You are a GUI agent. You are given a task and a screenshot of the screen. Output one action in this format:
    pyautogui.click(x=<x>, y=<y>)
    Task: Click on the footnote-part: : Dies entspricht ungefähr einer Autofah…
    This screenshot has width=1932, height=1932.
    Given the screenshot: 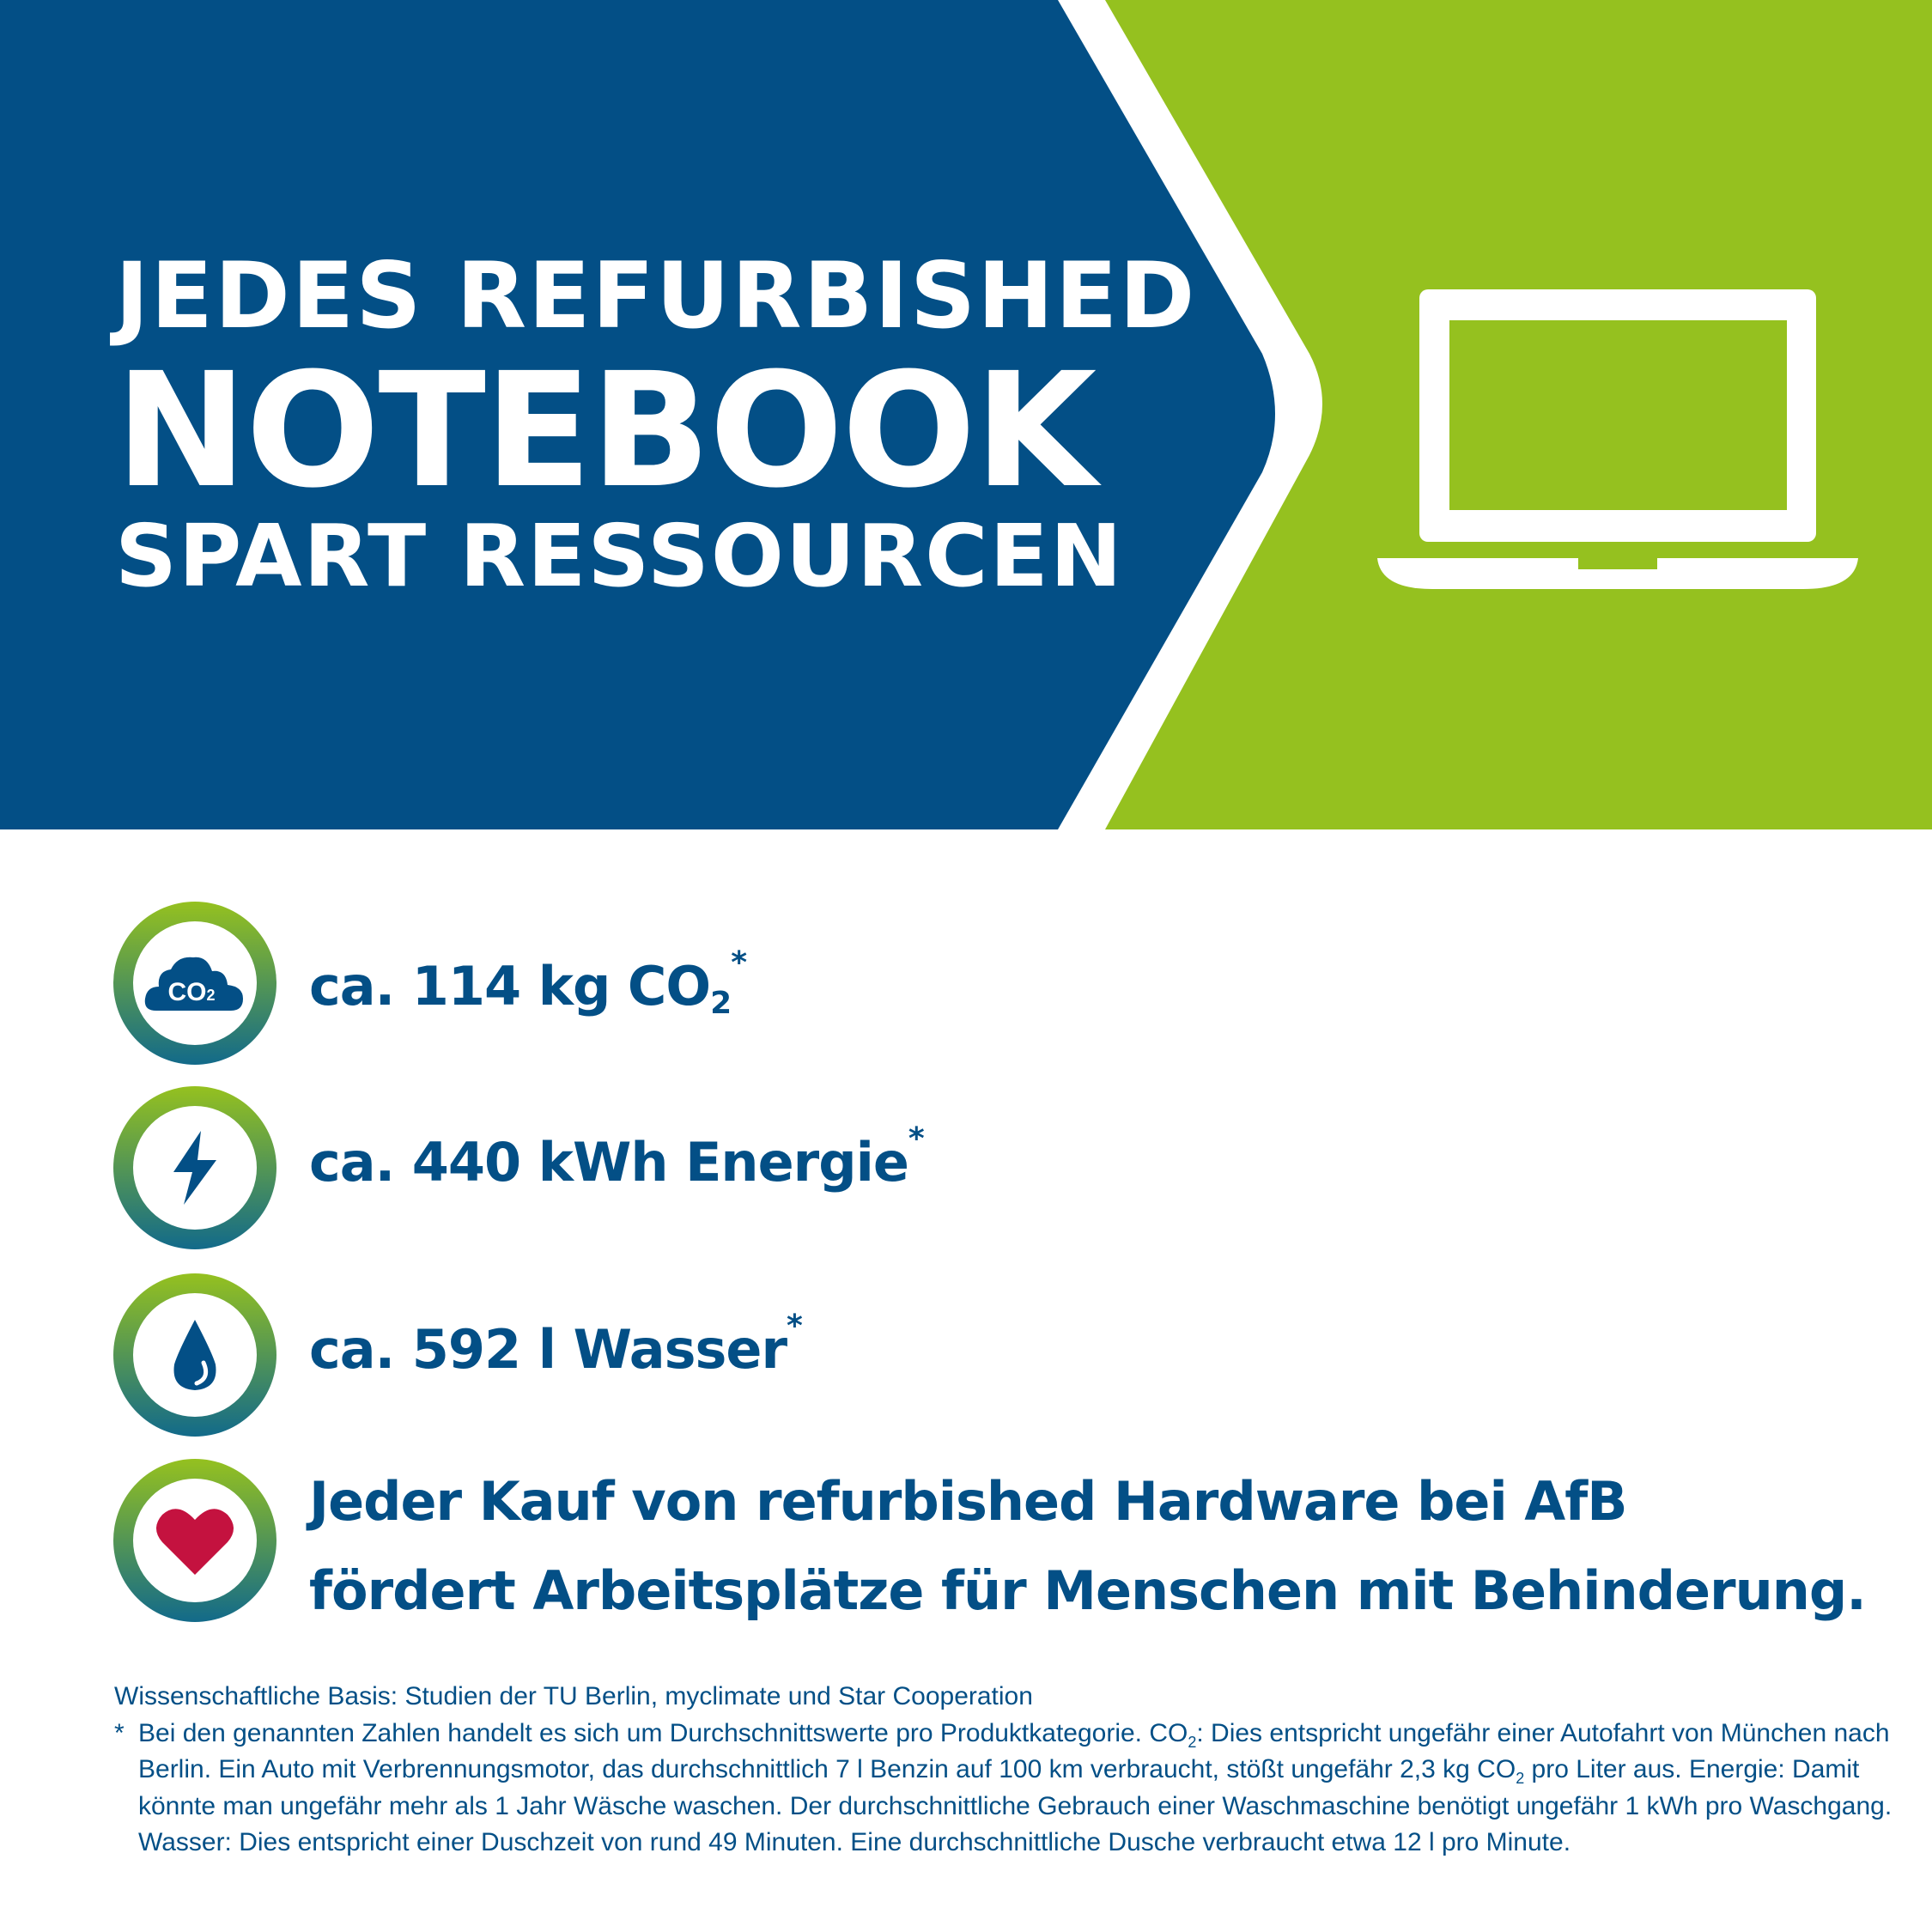 What is the action you would take?
    pyautogui.click(x=1014, y=1751)
    